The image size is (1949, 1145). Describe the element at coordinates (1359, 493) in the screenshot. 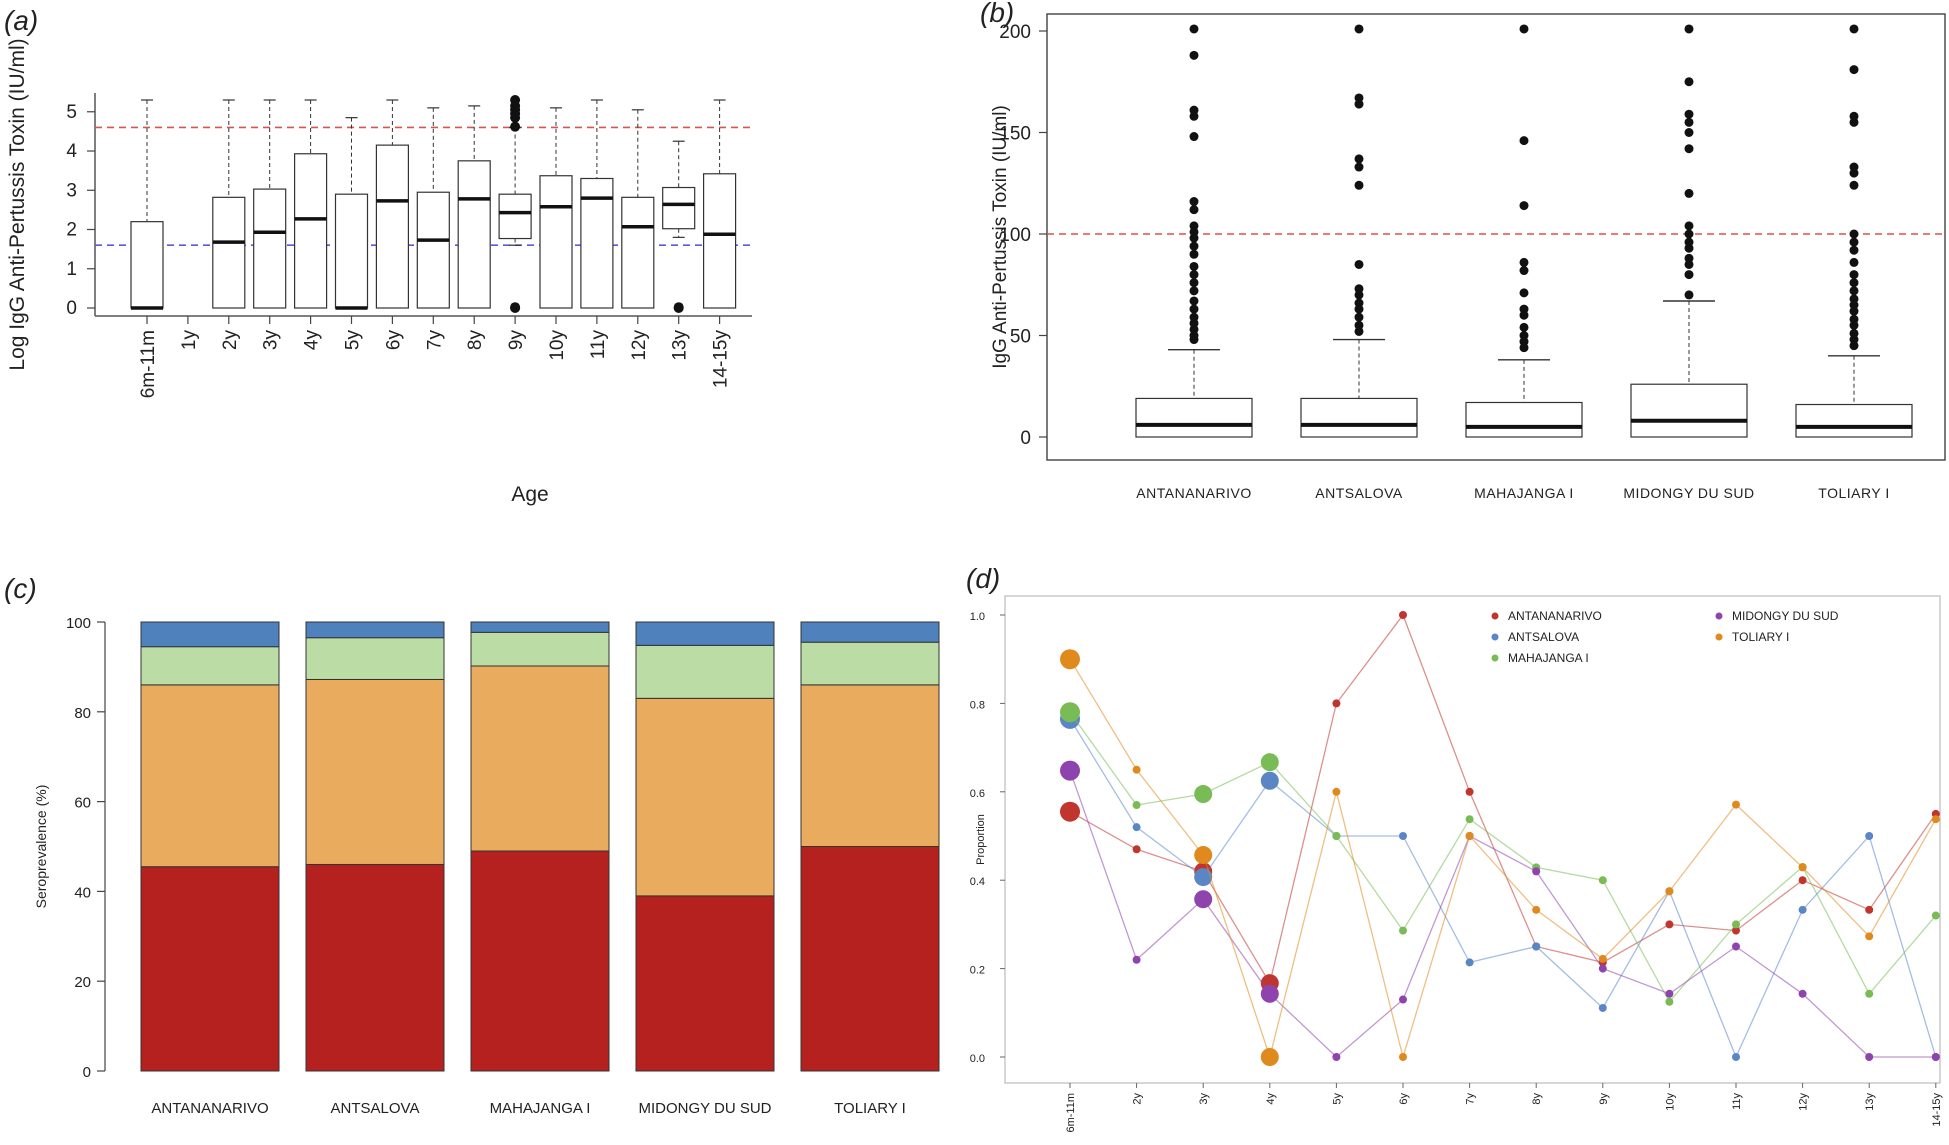

I see `x-tick-label: ANTSALOVA` at that location.